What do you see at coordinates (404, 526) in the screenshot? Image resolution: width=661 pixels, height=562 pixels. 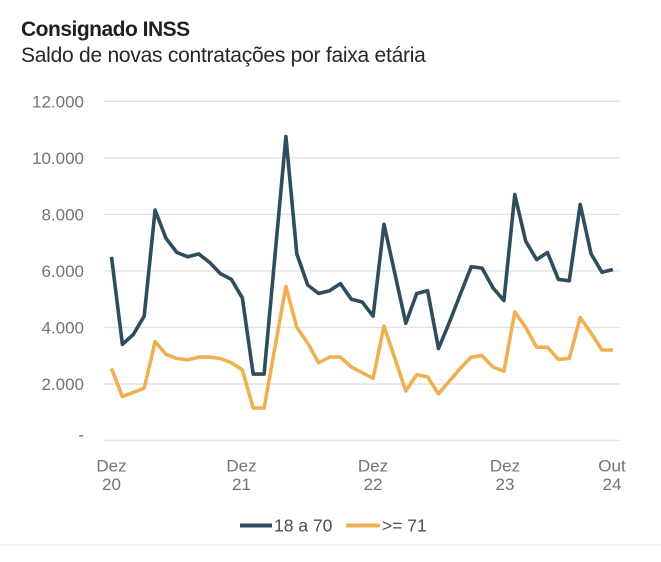 I see `svg-text: >= 71` at bounding box center [404, 526].